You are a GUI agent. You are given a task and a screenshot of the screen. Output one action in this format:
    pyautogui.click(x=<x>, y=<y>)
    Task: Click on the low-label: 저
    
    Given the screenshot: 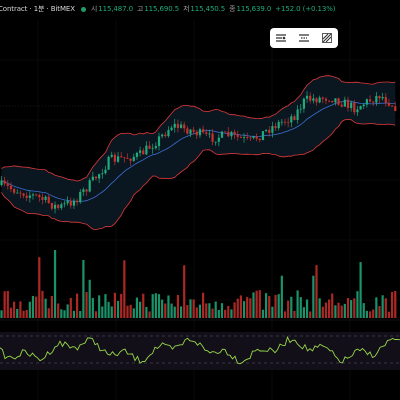 What is the action you would take?
    pyautogui.click(x=186, y=9)
    